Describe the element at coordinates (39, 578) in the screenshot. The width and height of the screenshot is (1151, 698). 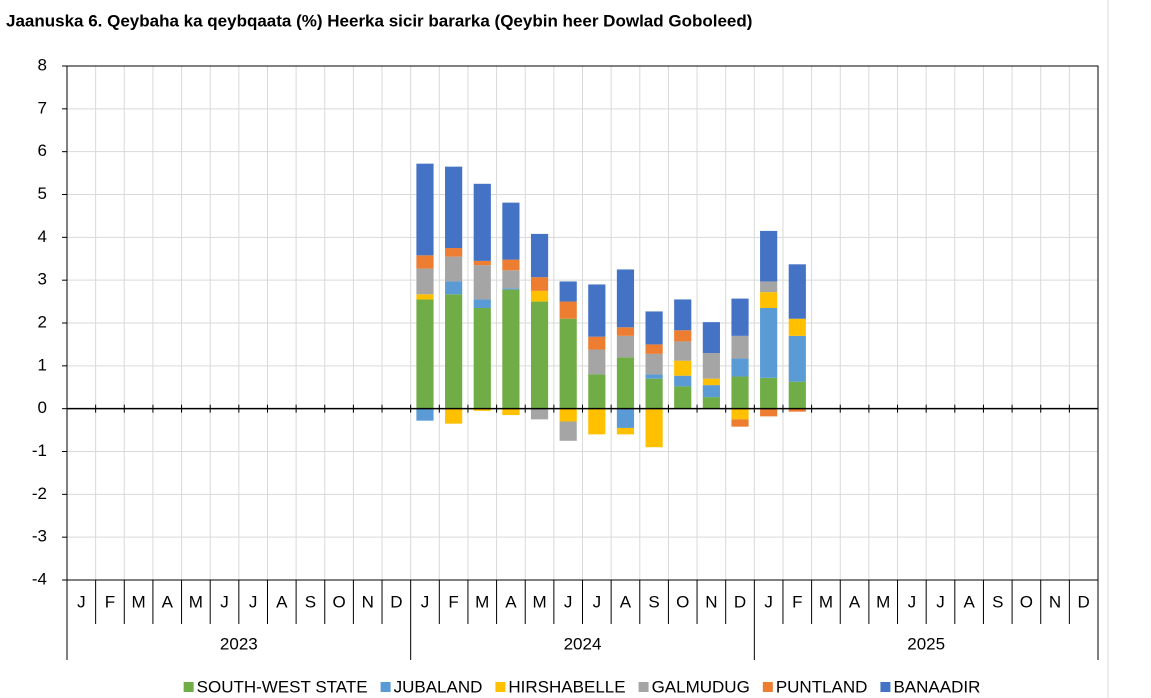
I see `y-tick-label: -4` at that location.